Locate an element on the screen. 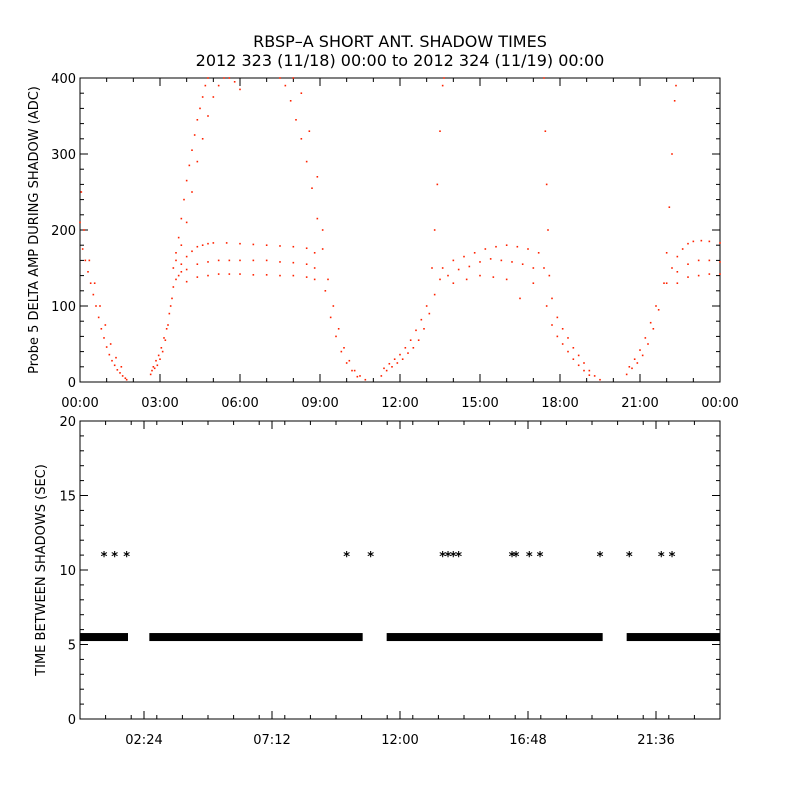  data-band is located at coordinates (256, 637).